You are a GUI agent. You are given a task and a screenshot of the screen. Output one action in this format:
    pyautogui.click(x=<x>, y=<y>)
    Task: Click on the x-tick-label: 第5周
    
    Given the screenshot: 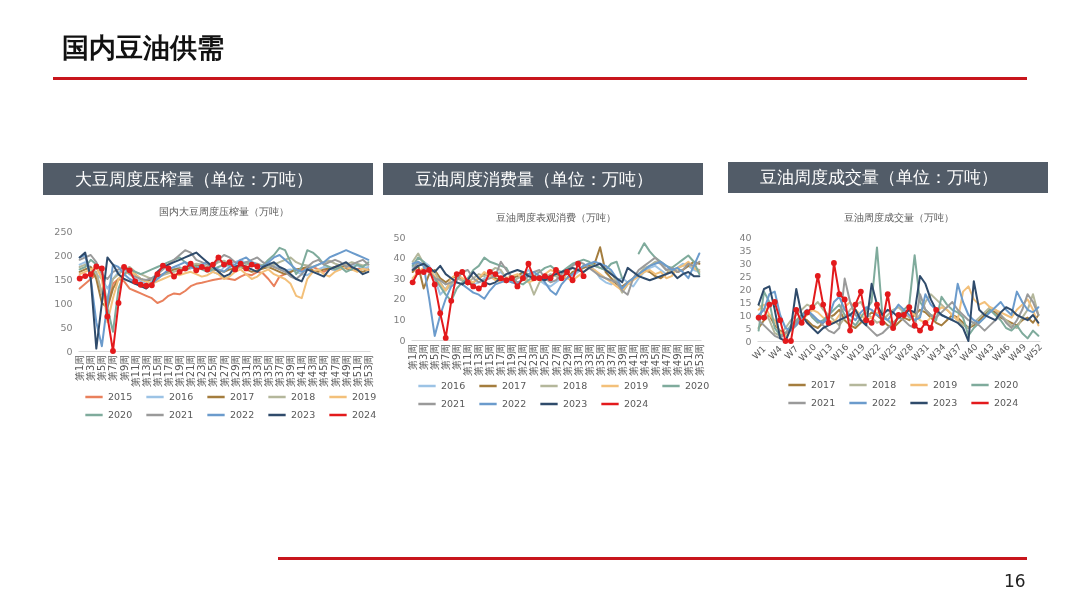 What is the action you would take?
    pyautogui.click(x=435, y=356)
    